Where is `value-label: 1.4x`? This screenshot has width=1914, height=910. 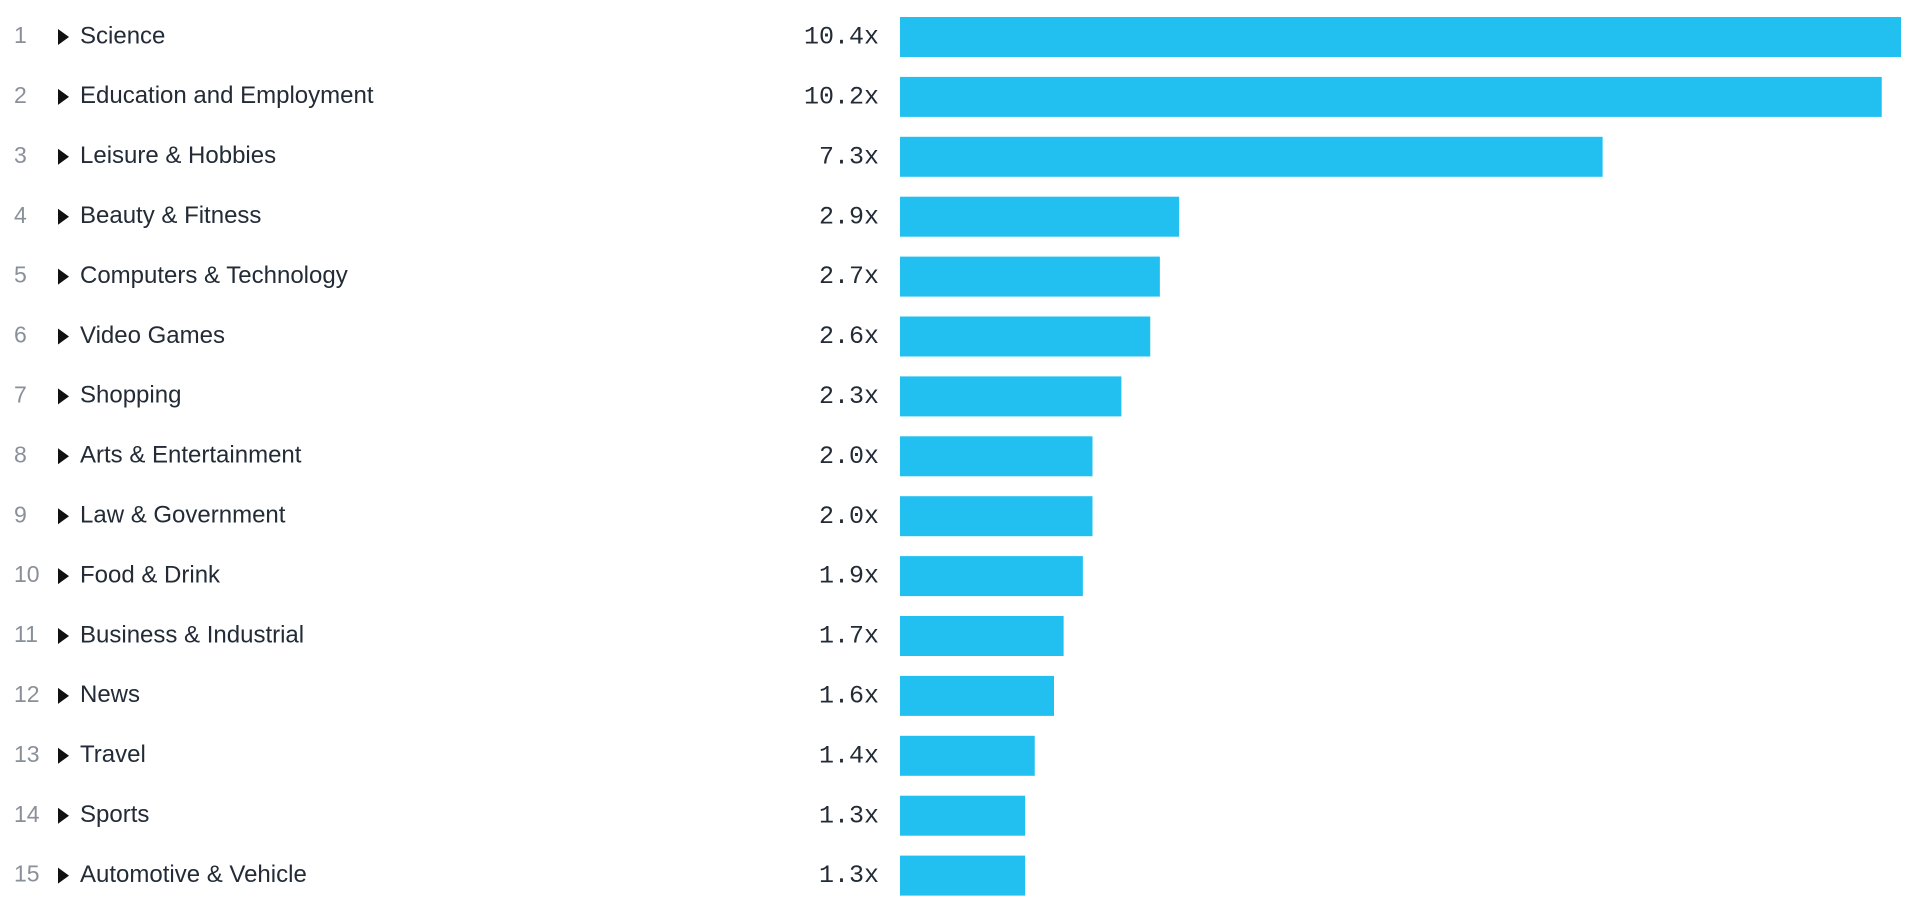
value-label: 1.4x is located at coordinates (849, 755).